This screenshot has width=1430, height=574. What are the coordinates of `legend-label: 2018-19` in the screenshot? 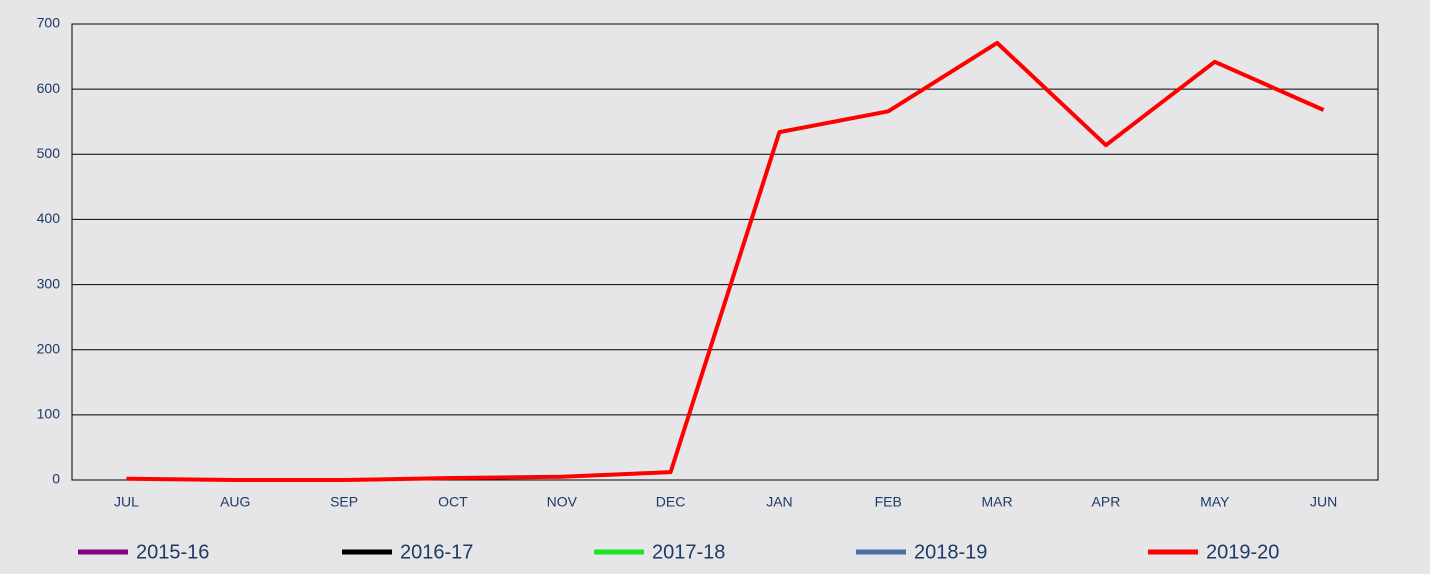 It's located at (950, 552).